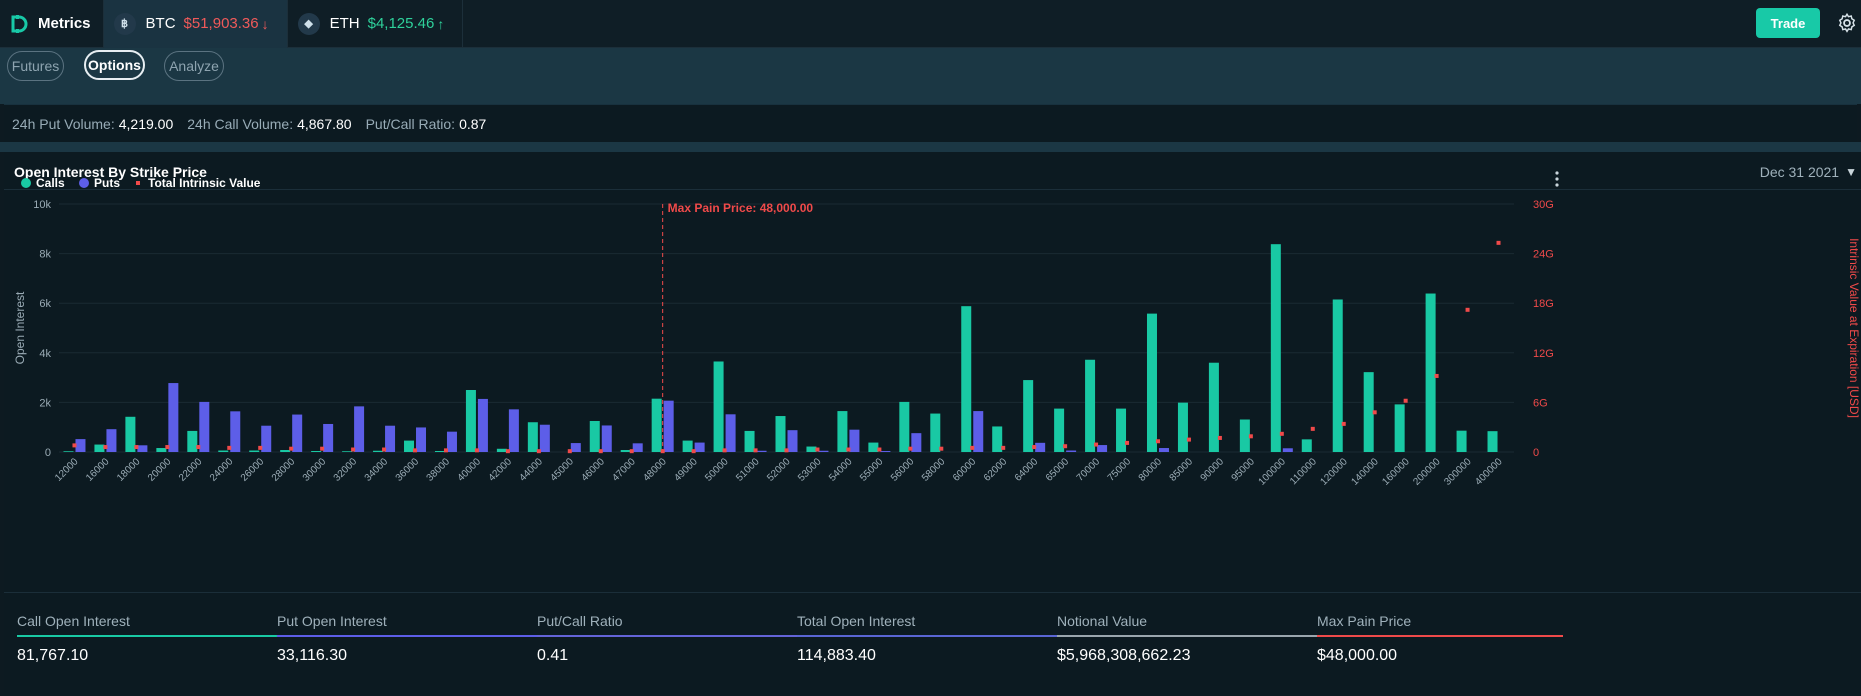 The height and width of the screenshot is (696, 1861). What do you see at coordinates (35, 66) in the screenshot?
I see `tab-futures: Futures` at bounding box center [35, 66].